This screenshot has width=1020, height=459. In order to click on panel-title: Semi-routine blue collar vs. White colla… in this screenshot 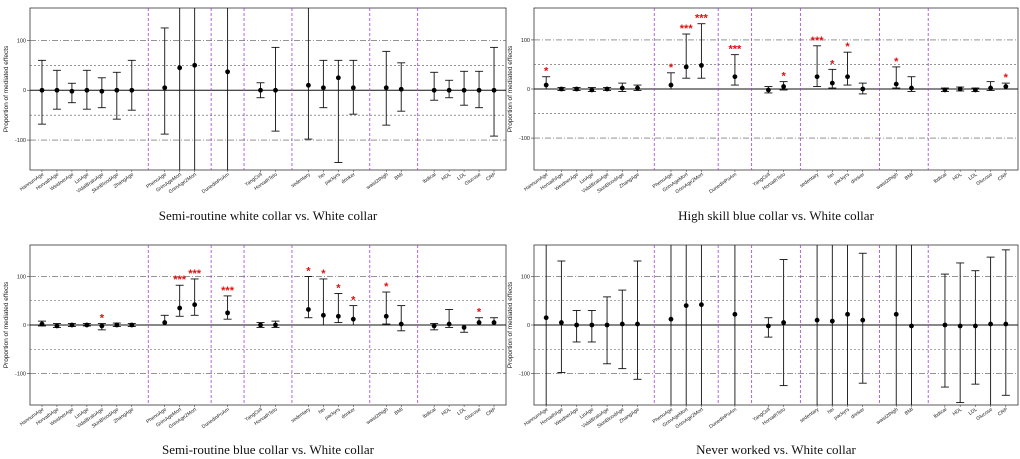, I will do `click(268, 449)`.